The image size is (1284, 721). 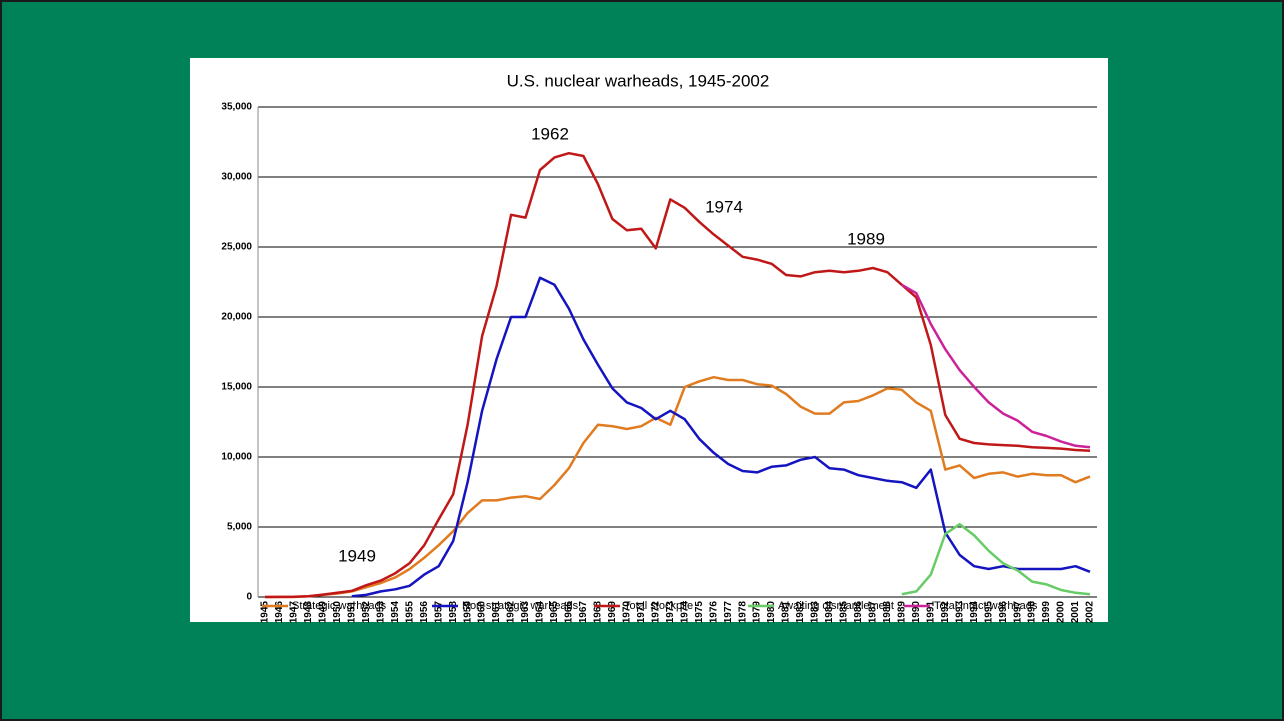 What do you see at coordinates (873, 612) in the screenshot?
I see `x-tick-label: 1987` at bounding box center [873, 612].